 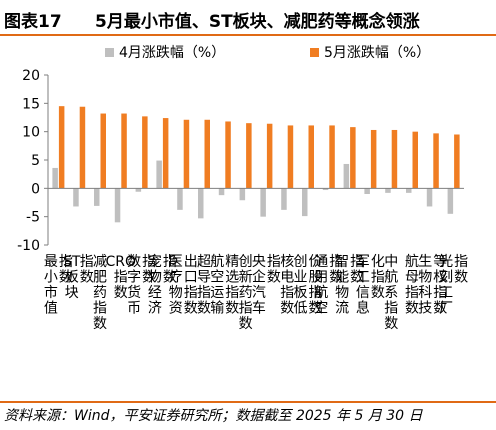 I want to click on svg-text: 刻, so click(x=446, y=278).